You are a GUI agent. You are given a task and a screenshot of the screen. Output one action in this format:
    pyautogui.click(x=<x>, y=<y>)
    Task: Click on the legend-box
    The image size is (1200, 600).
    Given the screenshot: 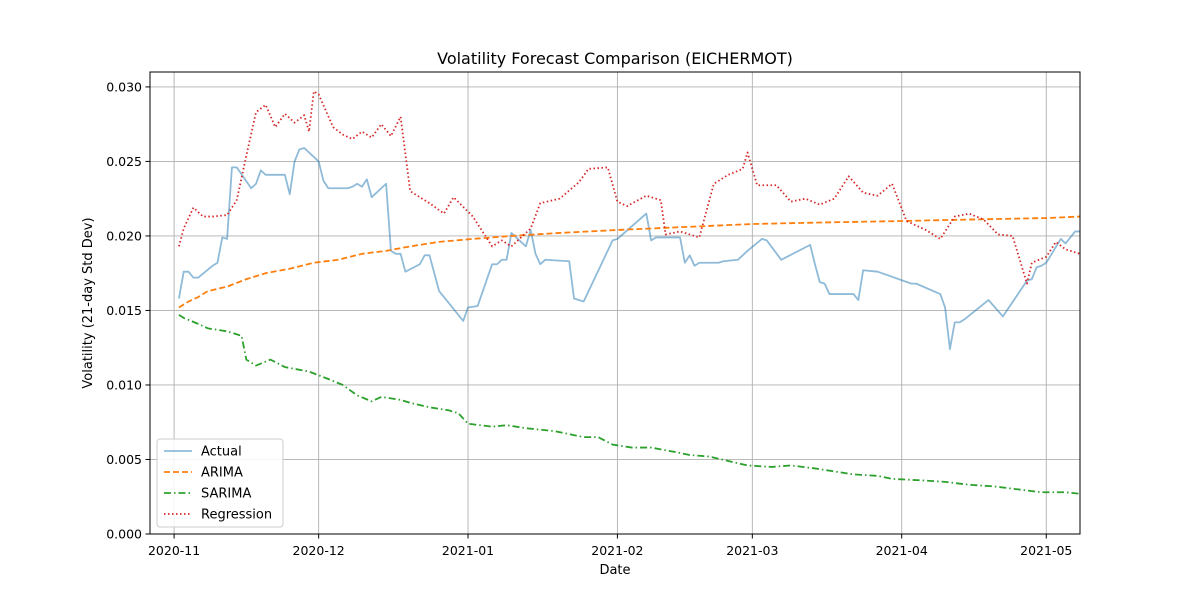 What is the action you would take?
    pyautogui.click(x=220, y=483)
    